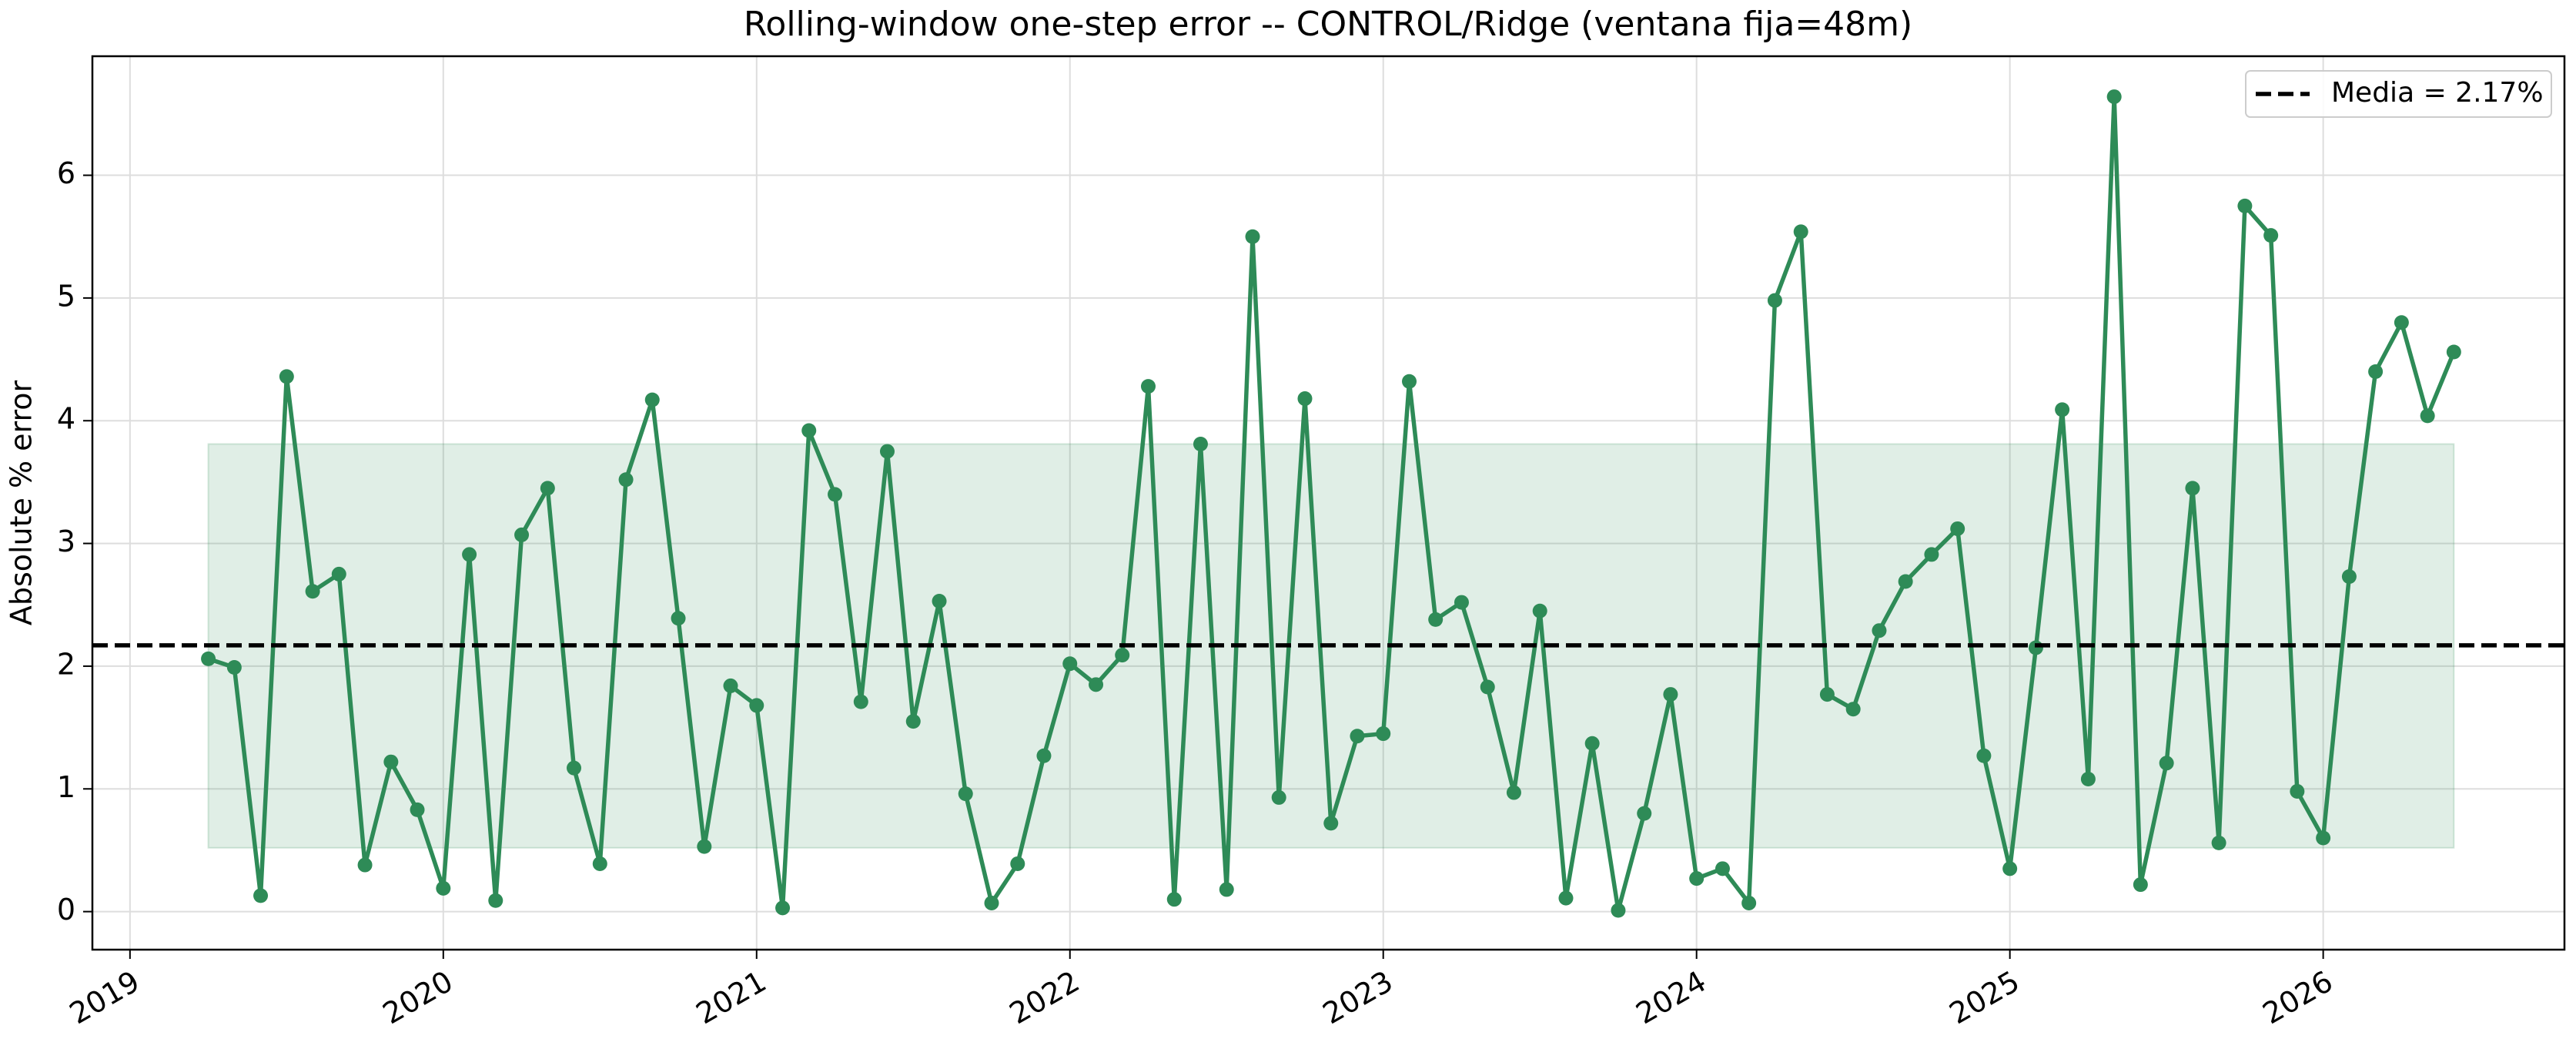 The image size is (2576, 1039). What do you see at coordinates (66, 173) in the screenshot?
I see `y-tick-label: 6` at bounding box center [66, 173].